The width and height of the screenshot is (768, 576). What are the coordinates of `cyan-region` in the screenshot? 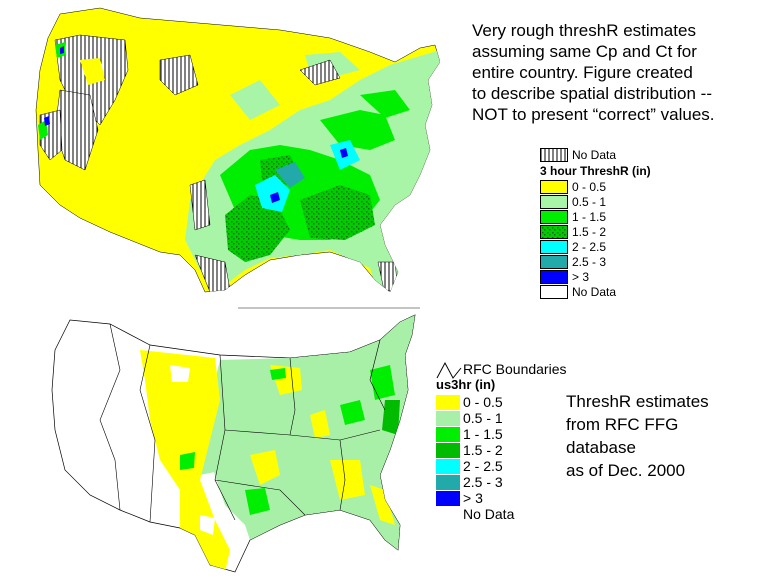 It's located at (272, 193).